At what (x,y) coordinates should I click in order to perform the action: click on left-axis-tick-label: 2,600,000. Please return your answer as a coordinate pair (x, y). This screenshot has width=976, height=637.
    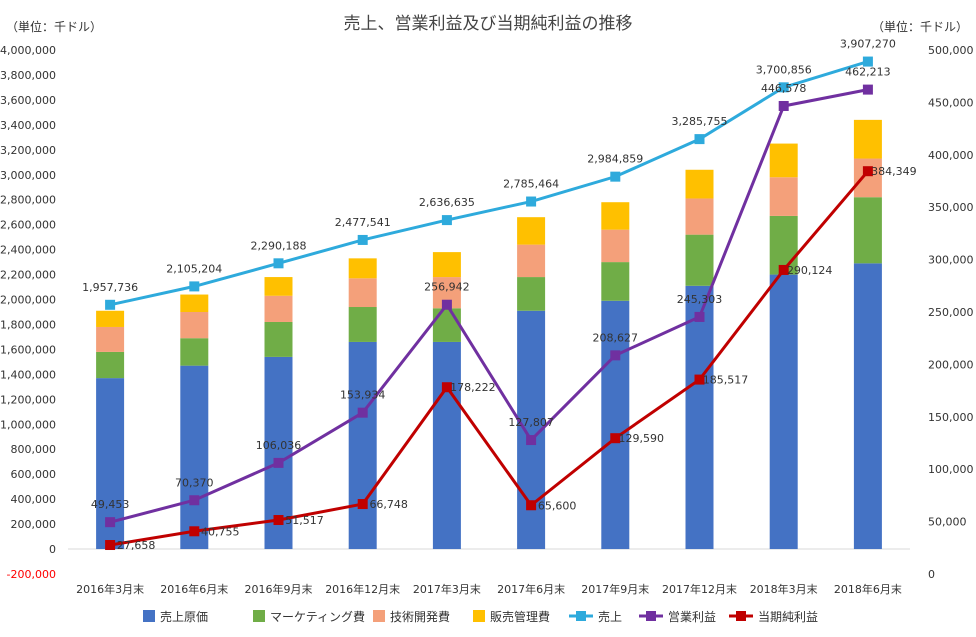
    Looking at the image, I should click on (28, 225).